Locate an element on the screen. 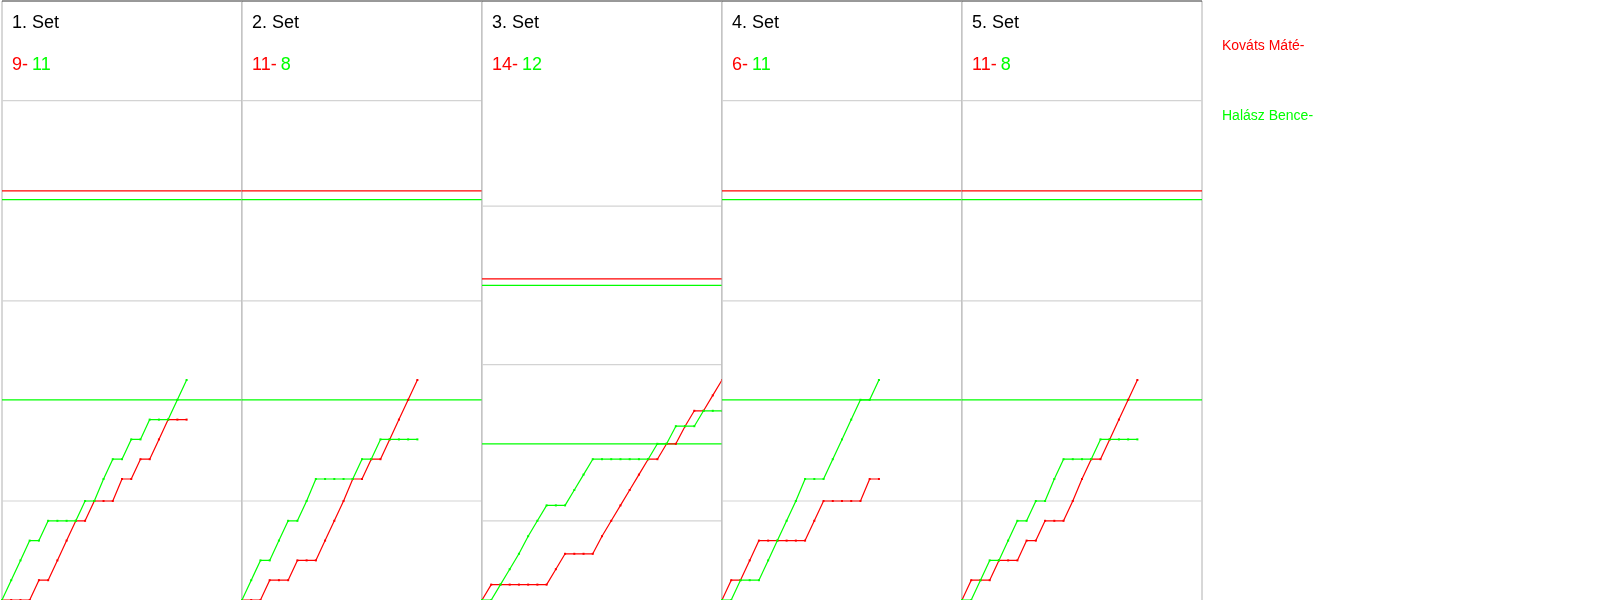 The width and height of the screenshot is (1600, 600). chart-title: 2. Set is located at coordinates (276, 22).